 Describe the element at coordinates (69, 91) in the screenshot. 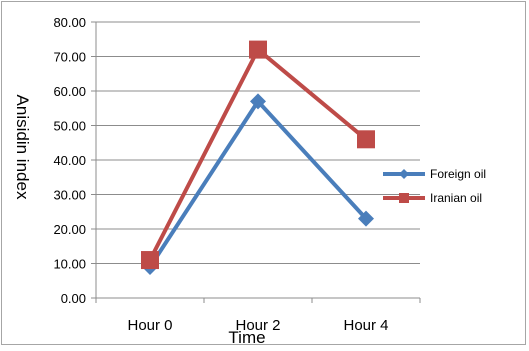

I see `y-tick-label: 60.00` at that location.